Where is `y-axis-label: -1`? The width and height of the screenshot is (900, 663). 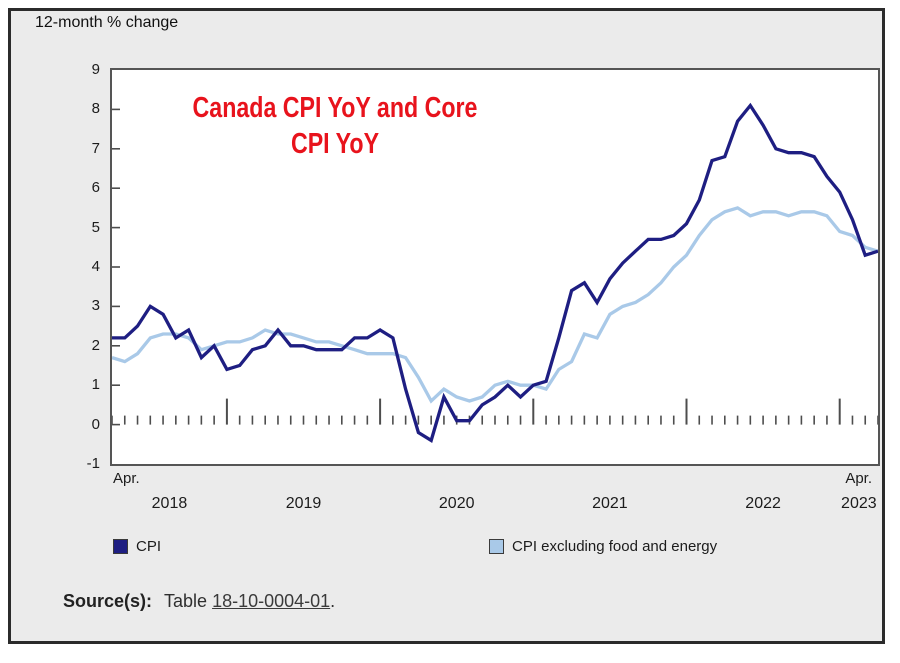
y-axis-label: -1 is located at coordinates (93, 463).